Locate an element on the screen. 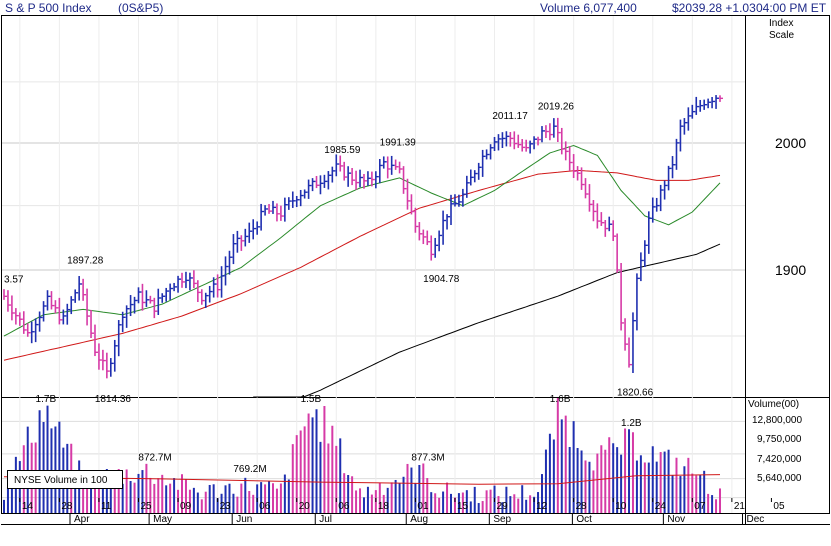 The width and height of the screenshot is (831, 546). vol-tick-3: 7,420,000 is located at coordinates (779, 459).